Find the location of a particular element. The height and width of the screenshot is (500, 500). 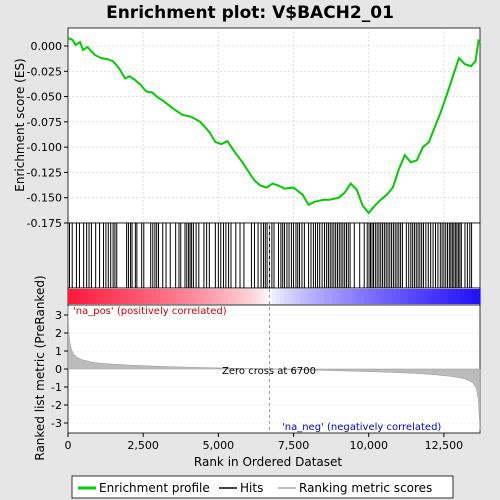

legend-box is located at coordinates (262, 487).